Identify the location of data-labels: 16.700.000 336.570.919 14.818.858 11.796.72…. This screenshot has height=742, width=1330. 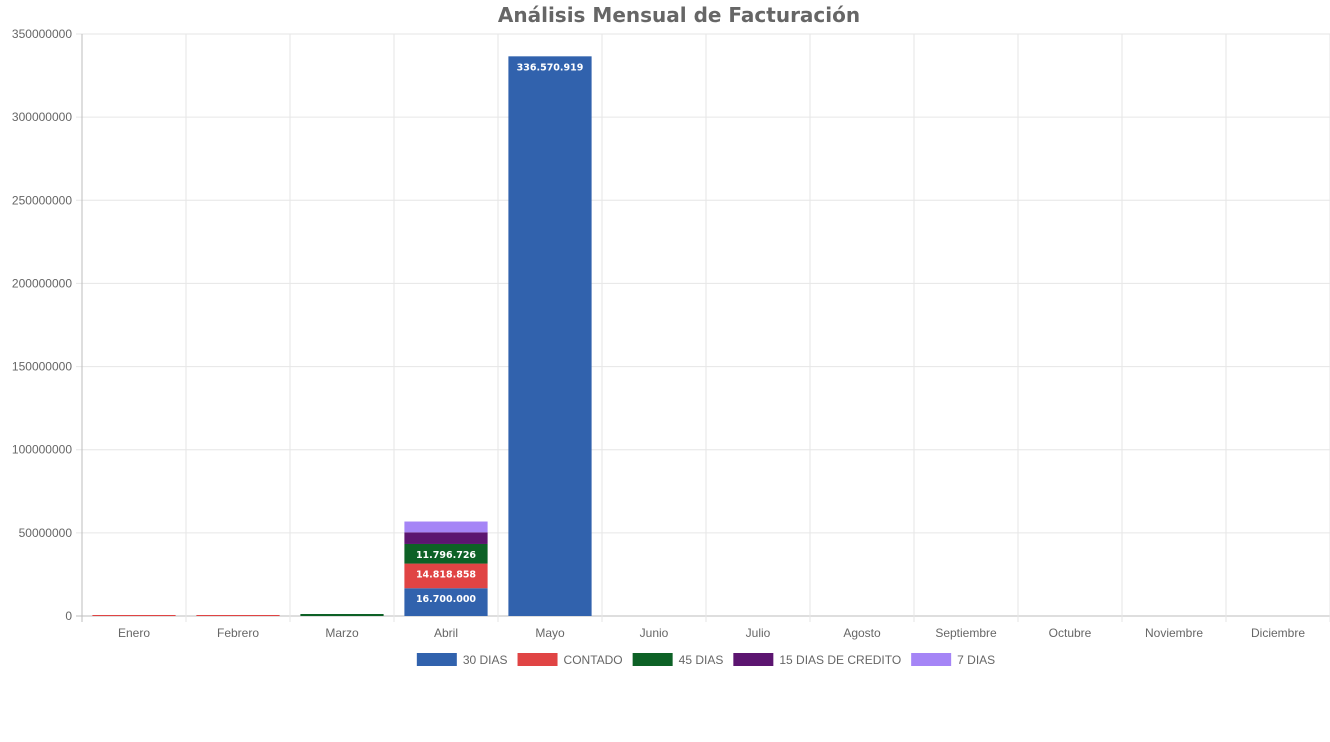
(499, 333).